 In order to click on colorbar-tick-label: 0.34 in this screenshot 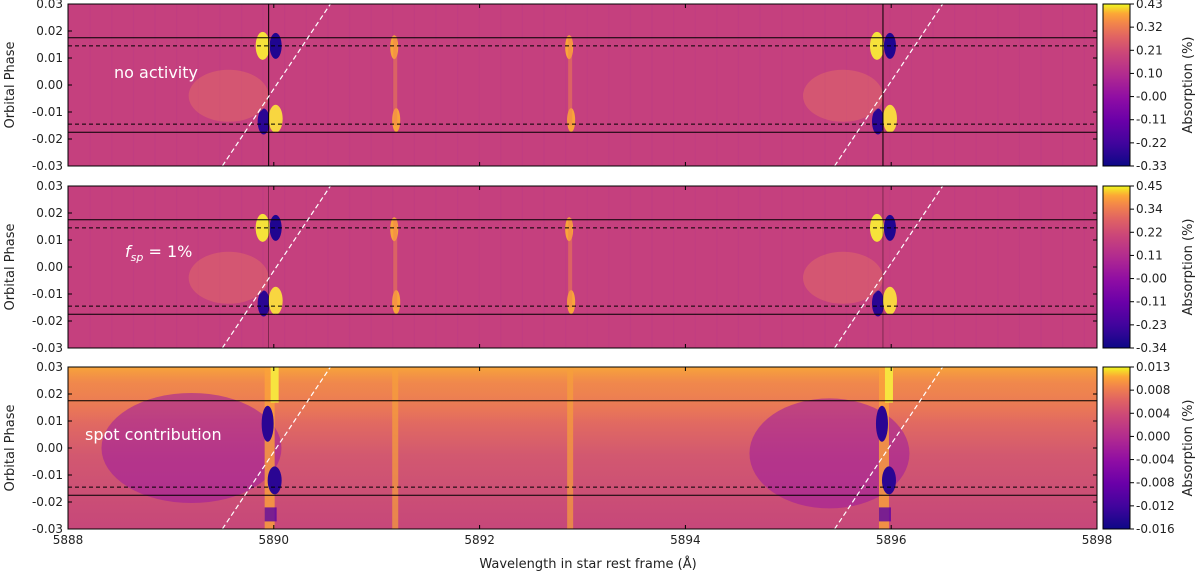, I will do `click(1149, 209)`.